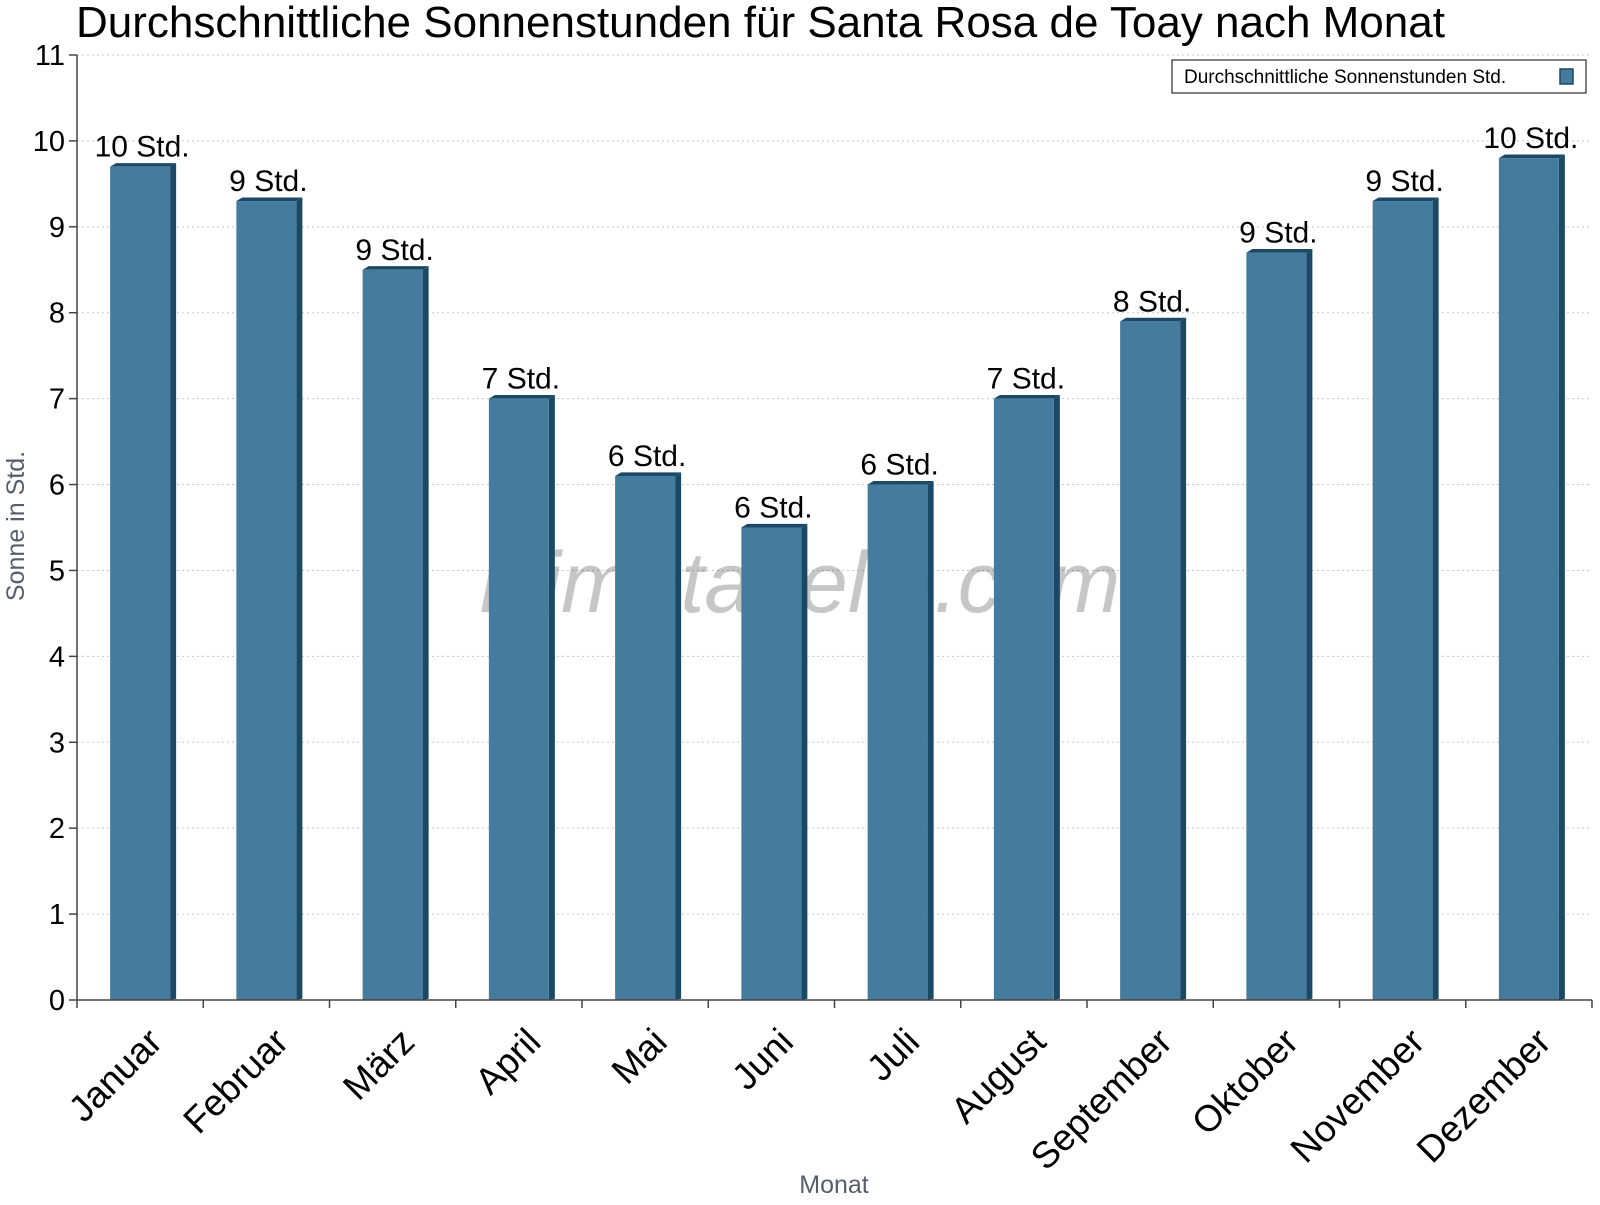 The width and height of the screenshot is (1600, 1205). I want to click on x-tick-label: April, so click(507, 1061).